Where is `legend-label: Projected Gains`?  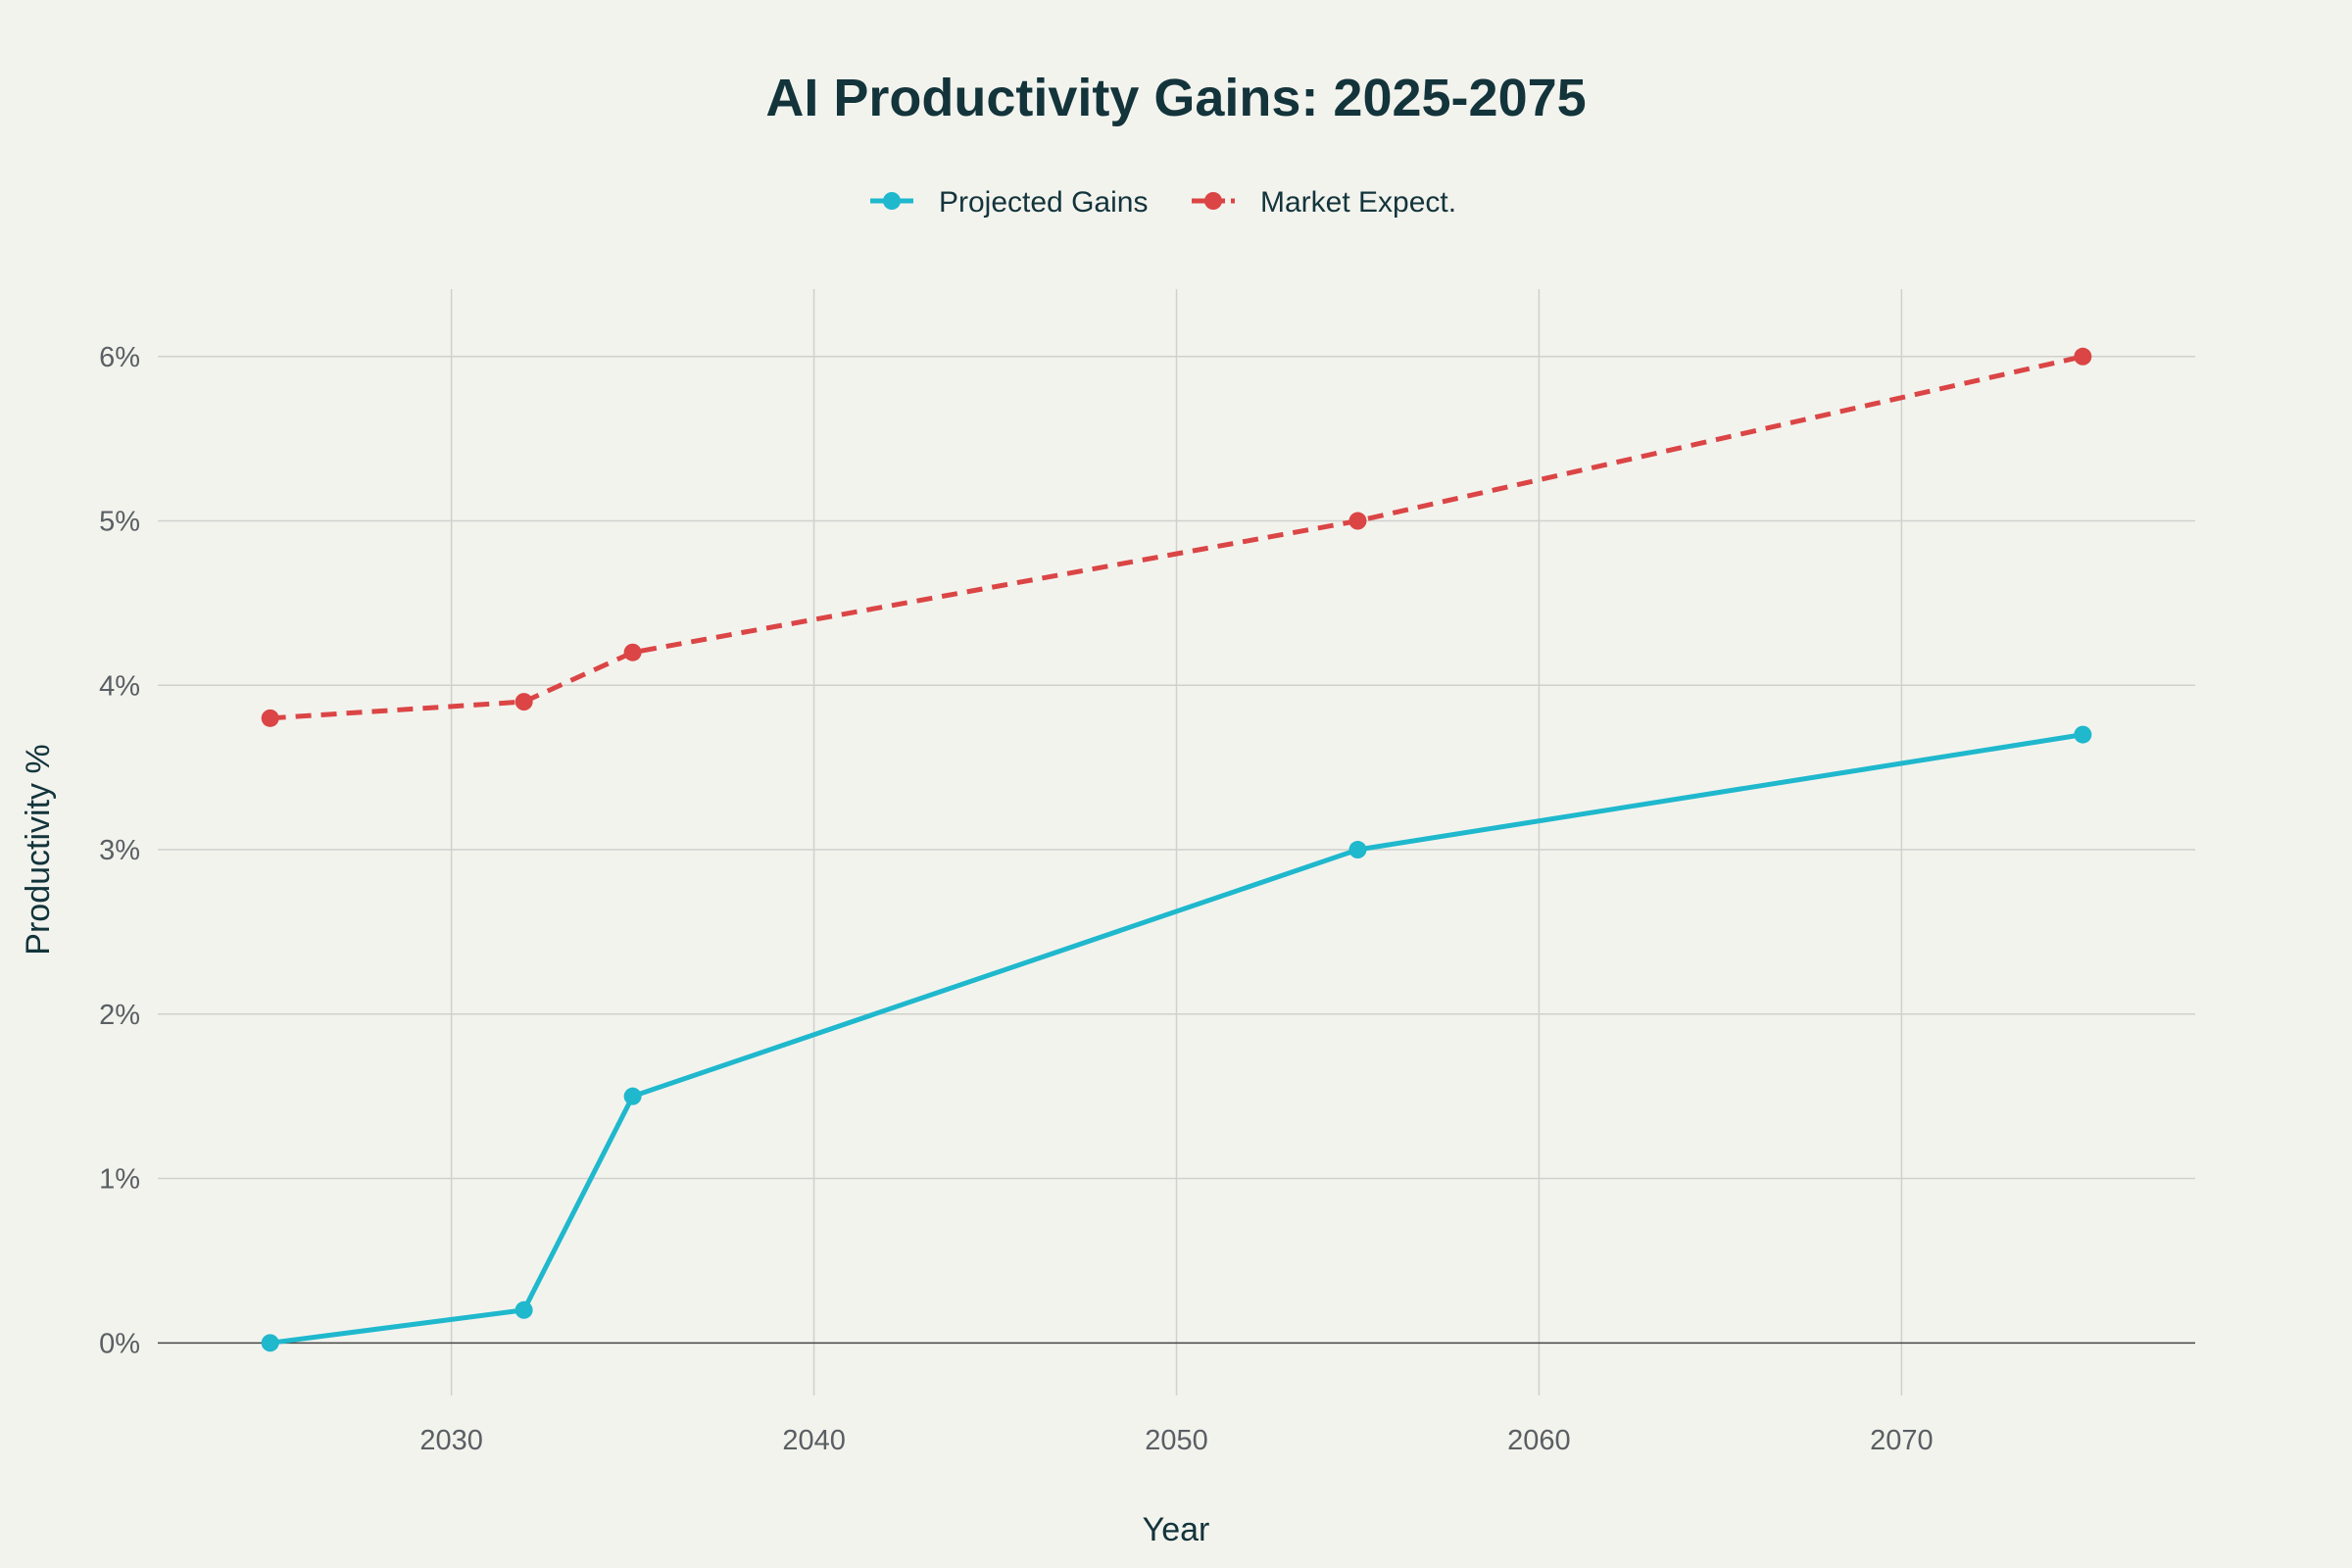 legend-label: Projected Gains is located at coordinates (1043, 202).